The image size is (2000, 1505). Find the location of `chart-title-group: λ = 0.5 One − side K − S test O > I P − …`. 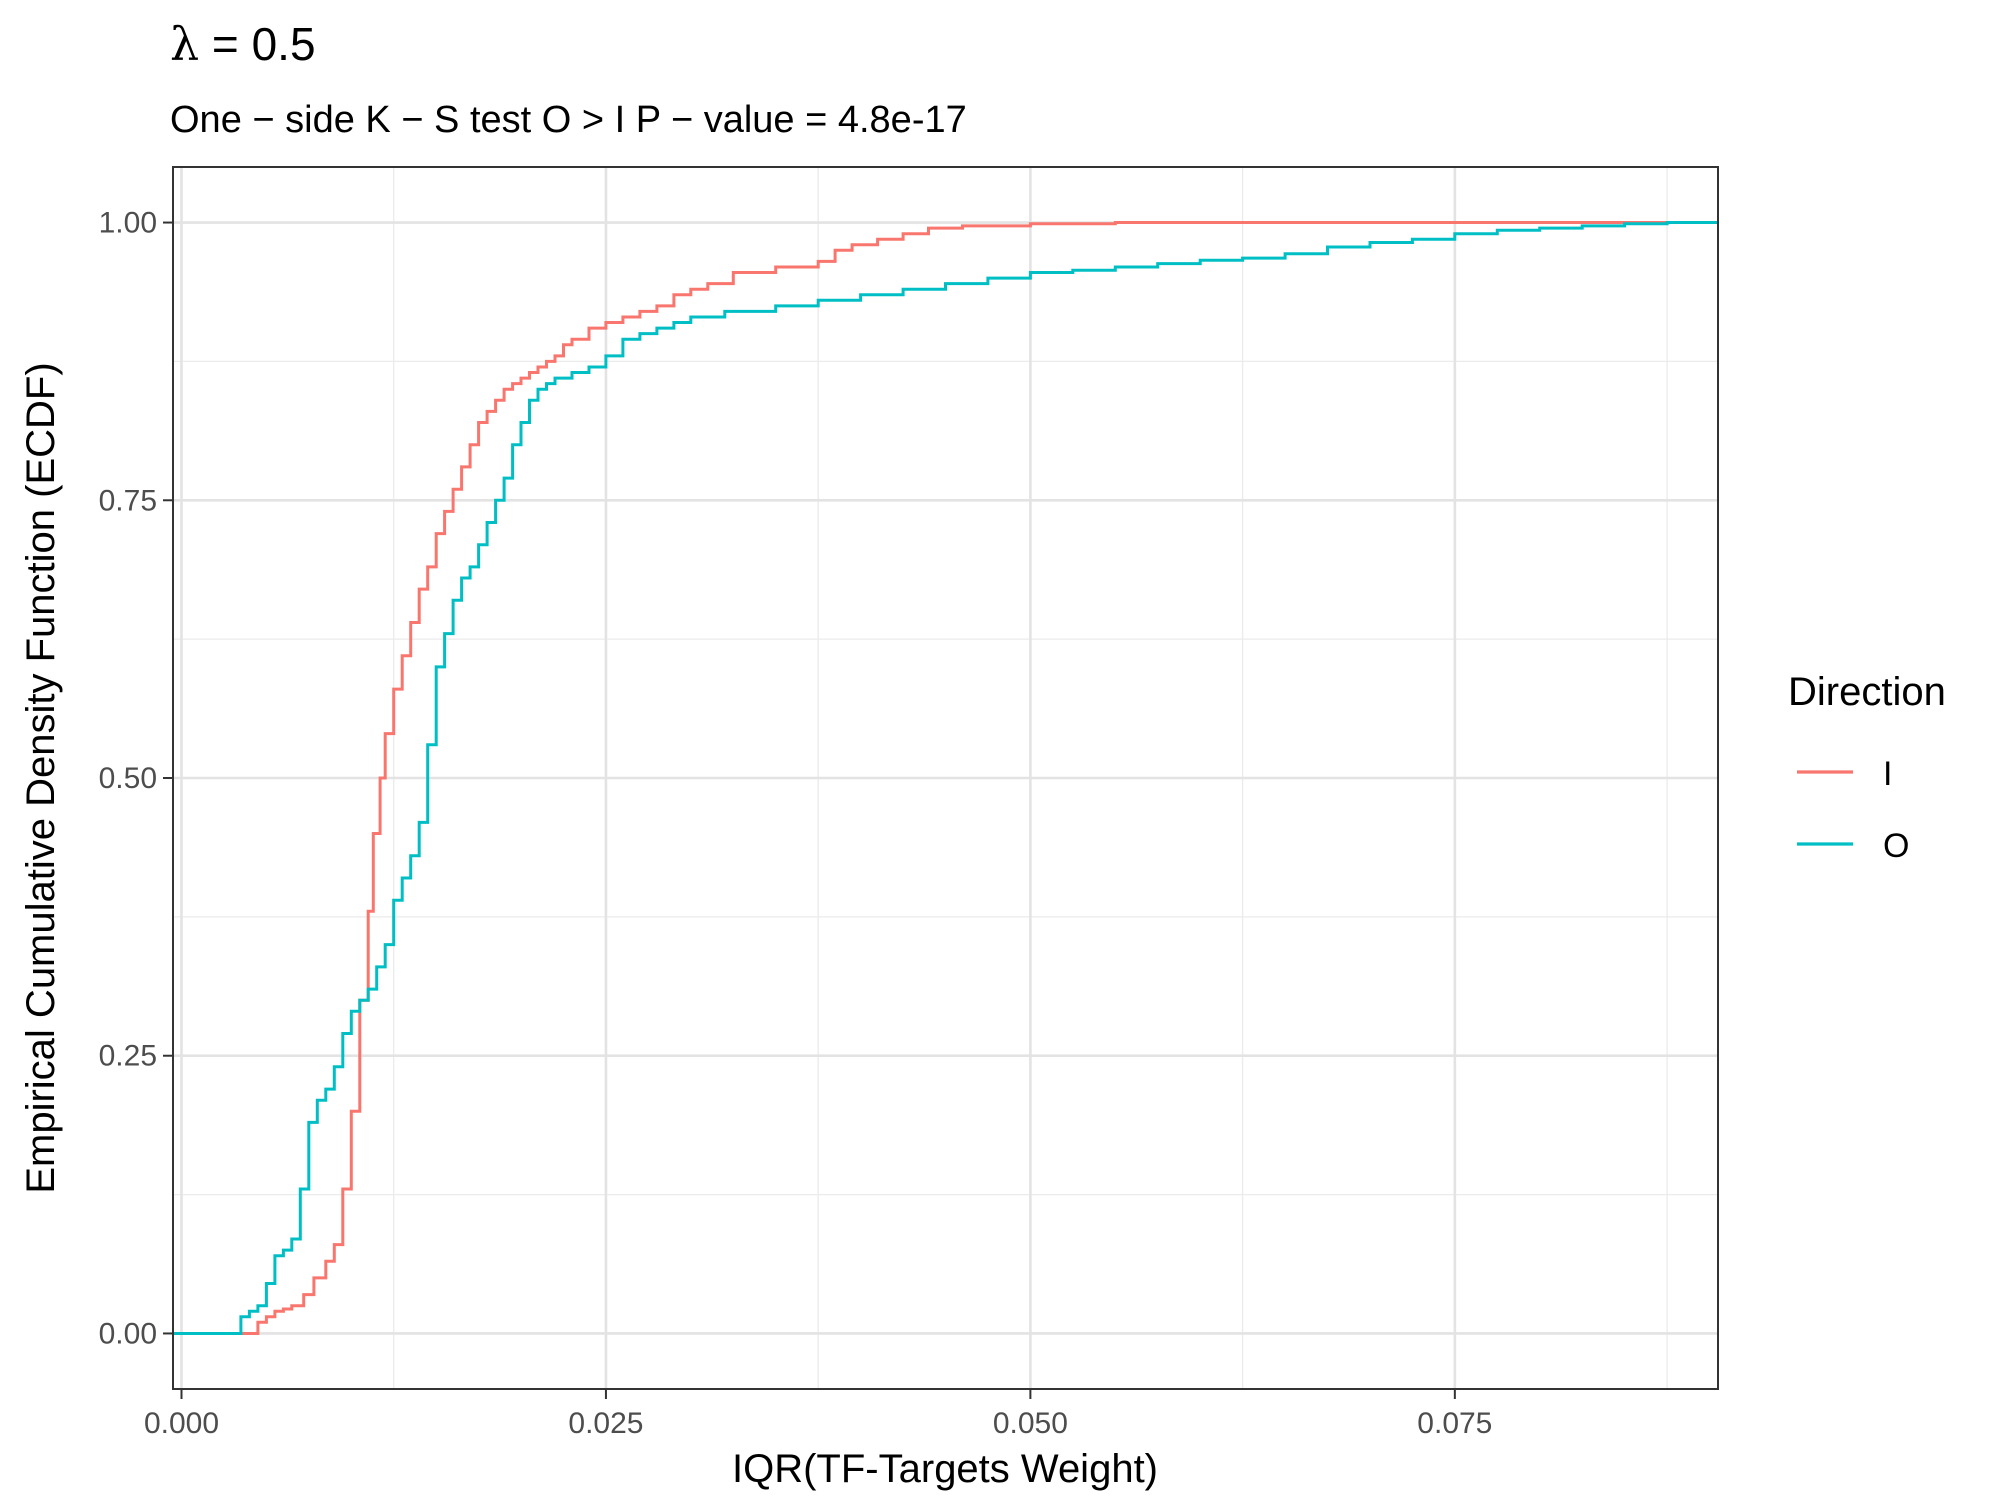

chart-title-group: λ = 0.5 One − side K − S test O > I P − … is located at coordinates (568, 79).